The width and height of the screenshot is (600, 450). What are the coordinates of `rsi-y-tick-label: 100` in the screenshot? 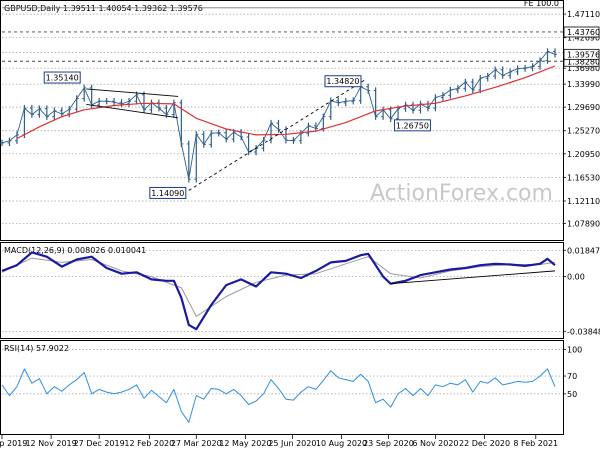 It's located at (574, 349).